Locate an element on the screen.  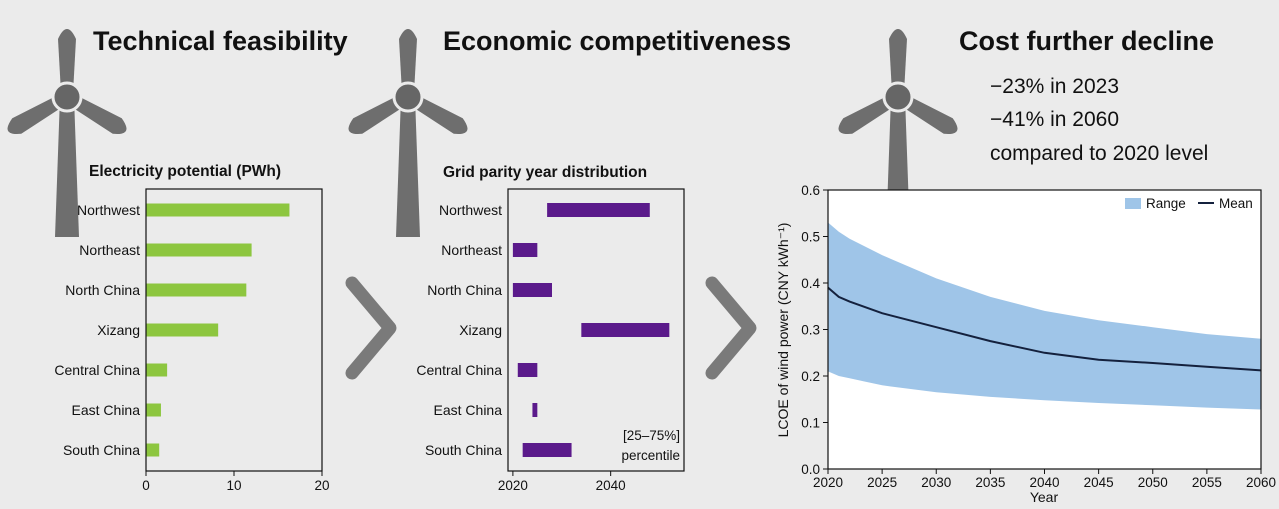
y-tick-label: 0.3 is located at coordinates (810, 330).